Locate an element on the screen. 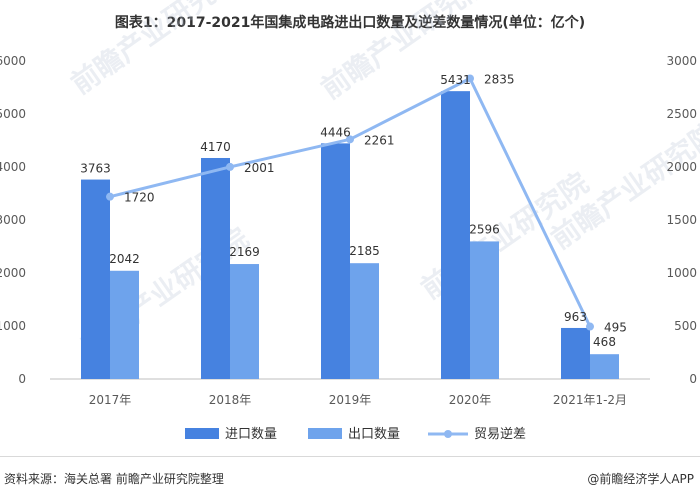 The width and height of the screenshot is (700, 500). trade-deficit-value-label: 495 is located at coordinates (615, 328).